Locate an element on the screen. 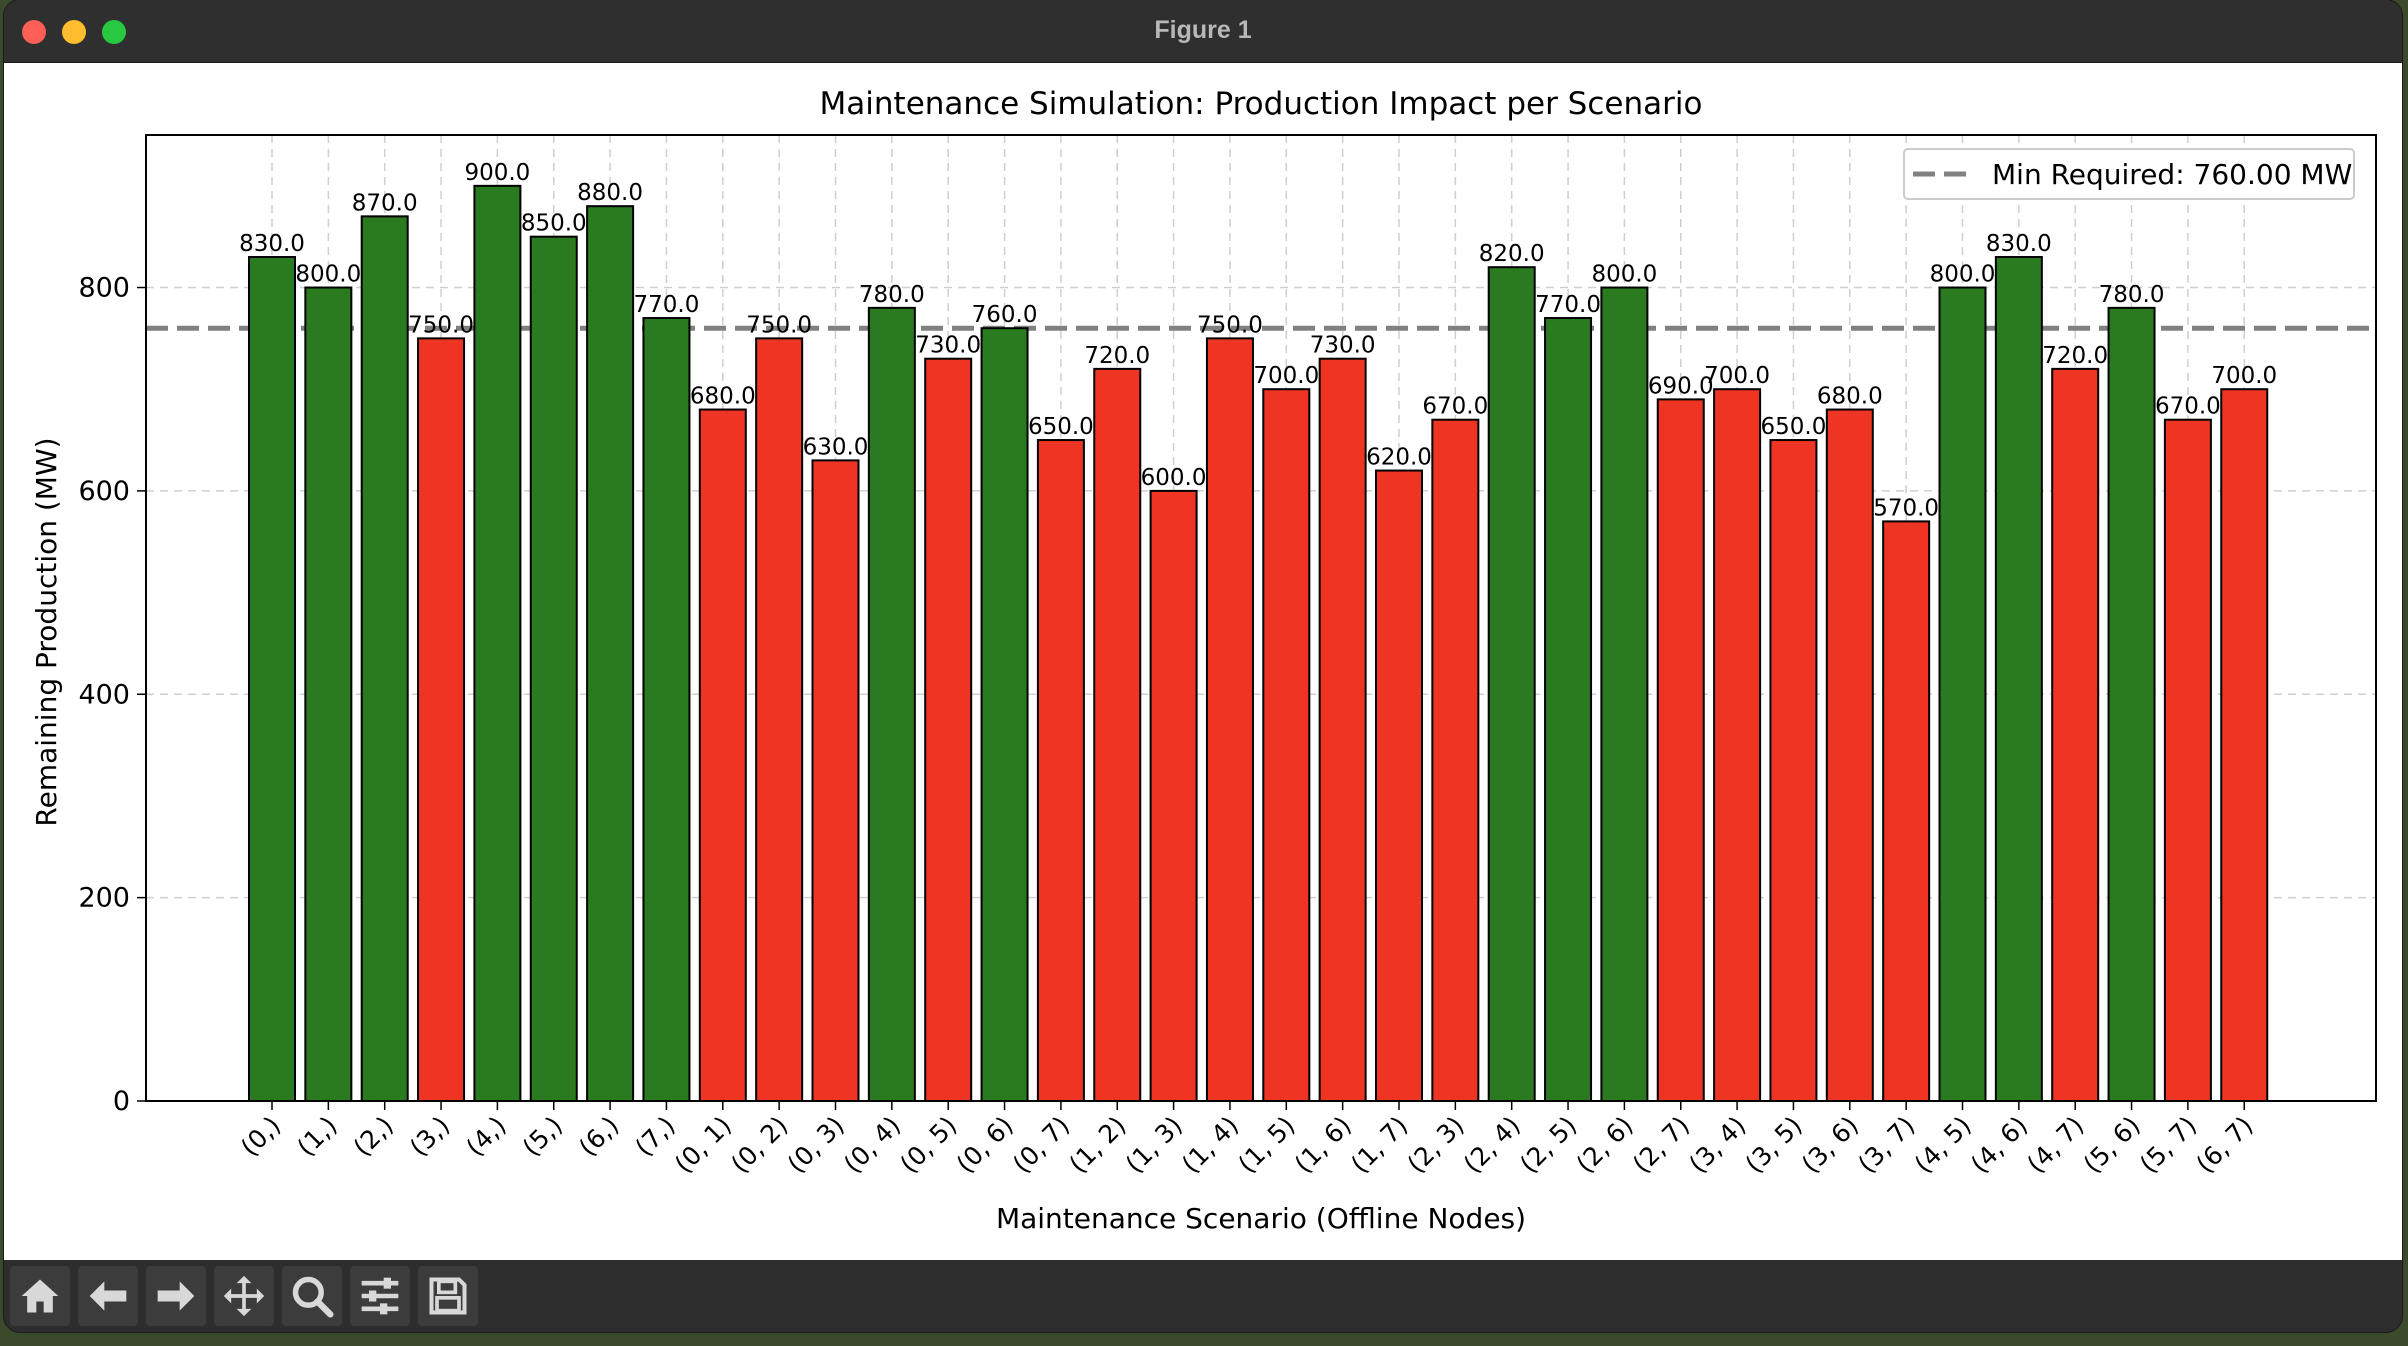 The image size is (2408, 1346). save-button is located at coordinates (448, 1296).